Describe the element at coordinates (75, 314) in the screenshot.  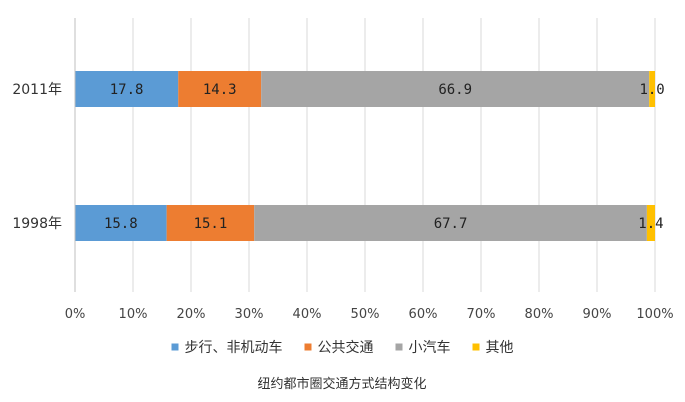
I see `x-tick-label: 0%` at that location.